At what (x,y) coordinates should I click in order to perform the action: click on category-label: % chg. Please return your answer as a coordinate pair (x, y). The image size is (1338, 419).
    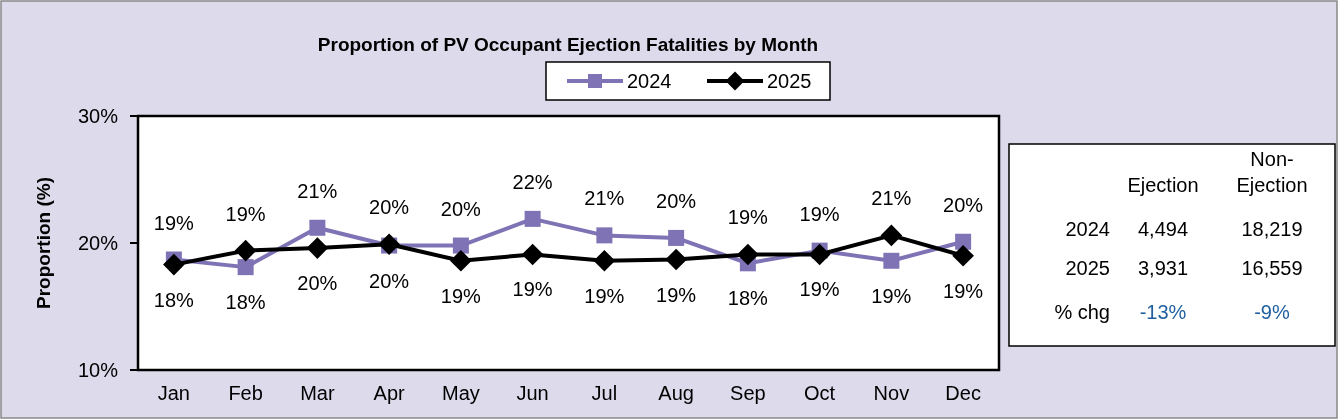
    Looking at the image, I should click on (1082, 312).